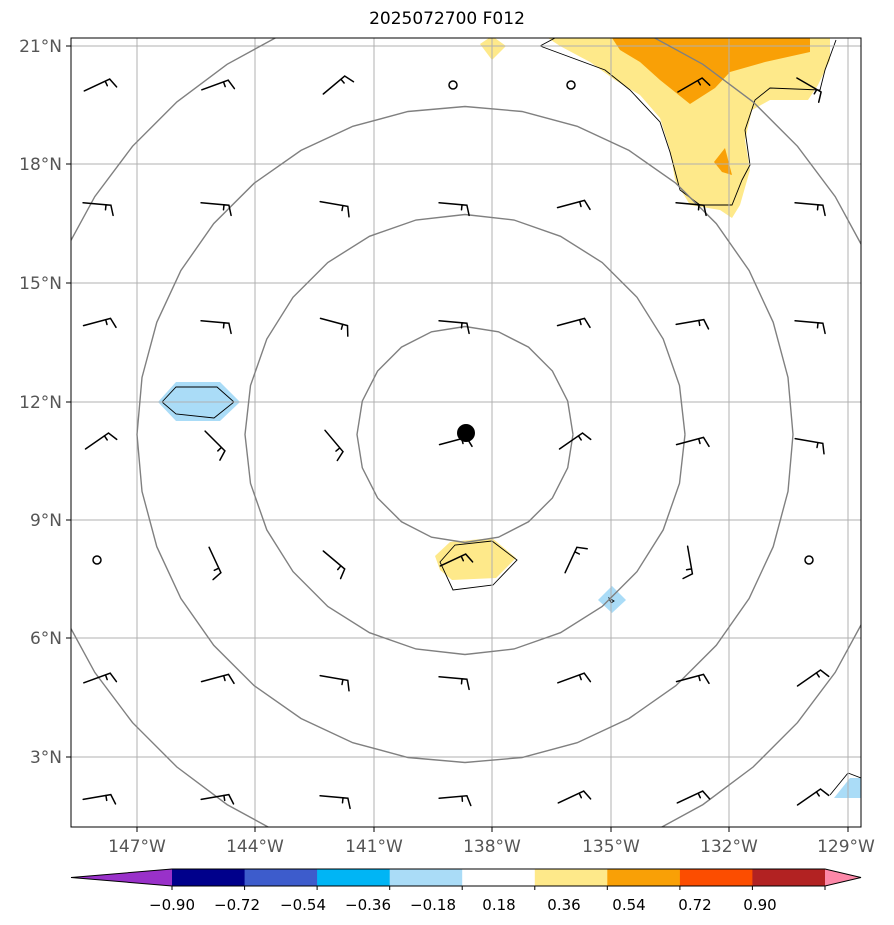  I want to click on lon-label: 141°W, so click(374, 847).